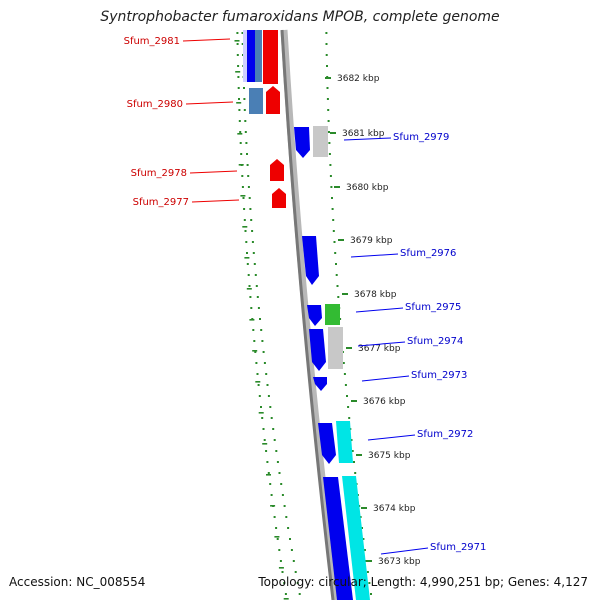  I want to click on gene-label-forward: Sfum_2975, so click(433, 307).